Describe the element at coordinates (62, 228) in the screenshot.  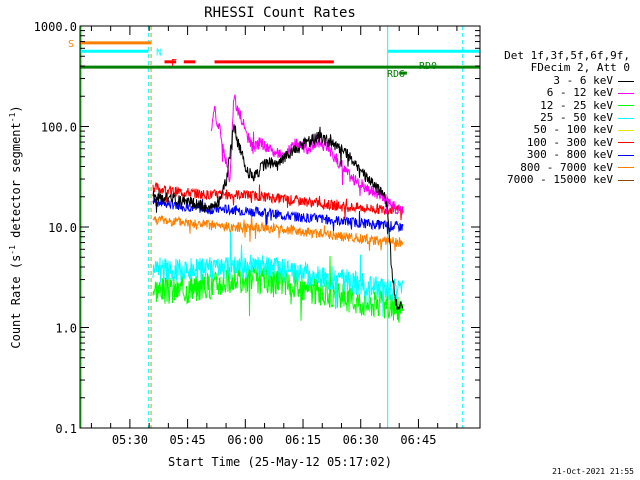
I see `y-tick-label: 10.0` at that location.